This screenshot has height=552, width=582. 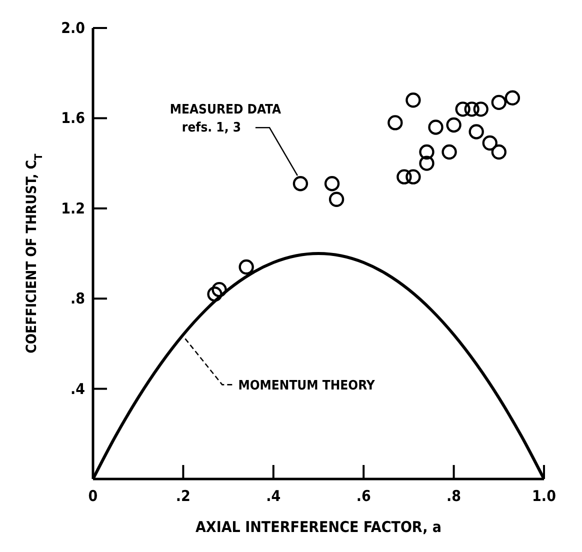 What do you see at coordinates (93, 496) in the screenshot?
I see `x-tick-label: 0` at bounding box center [93, 496].